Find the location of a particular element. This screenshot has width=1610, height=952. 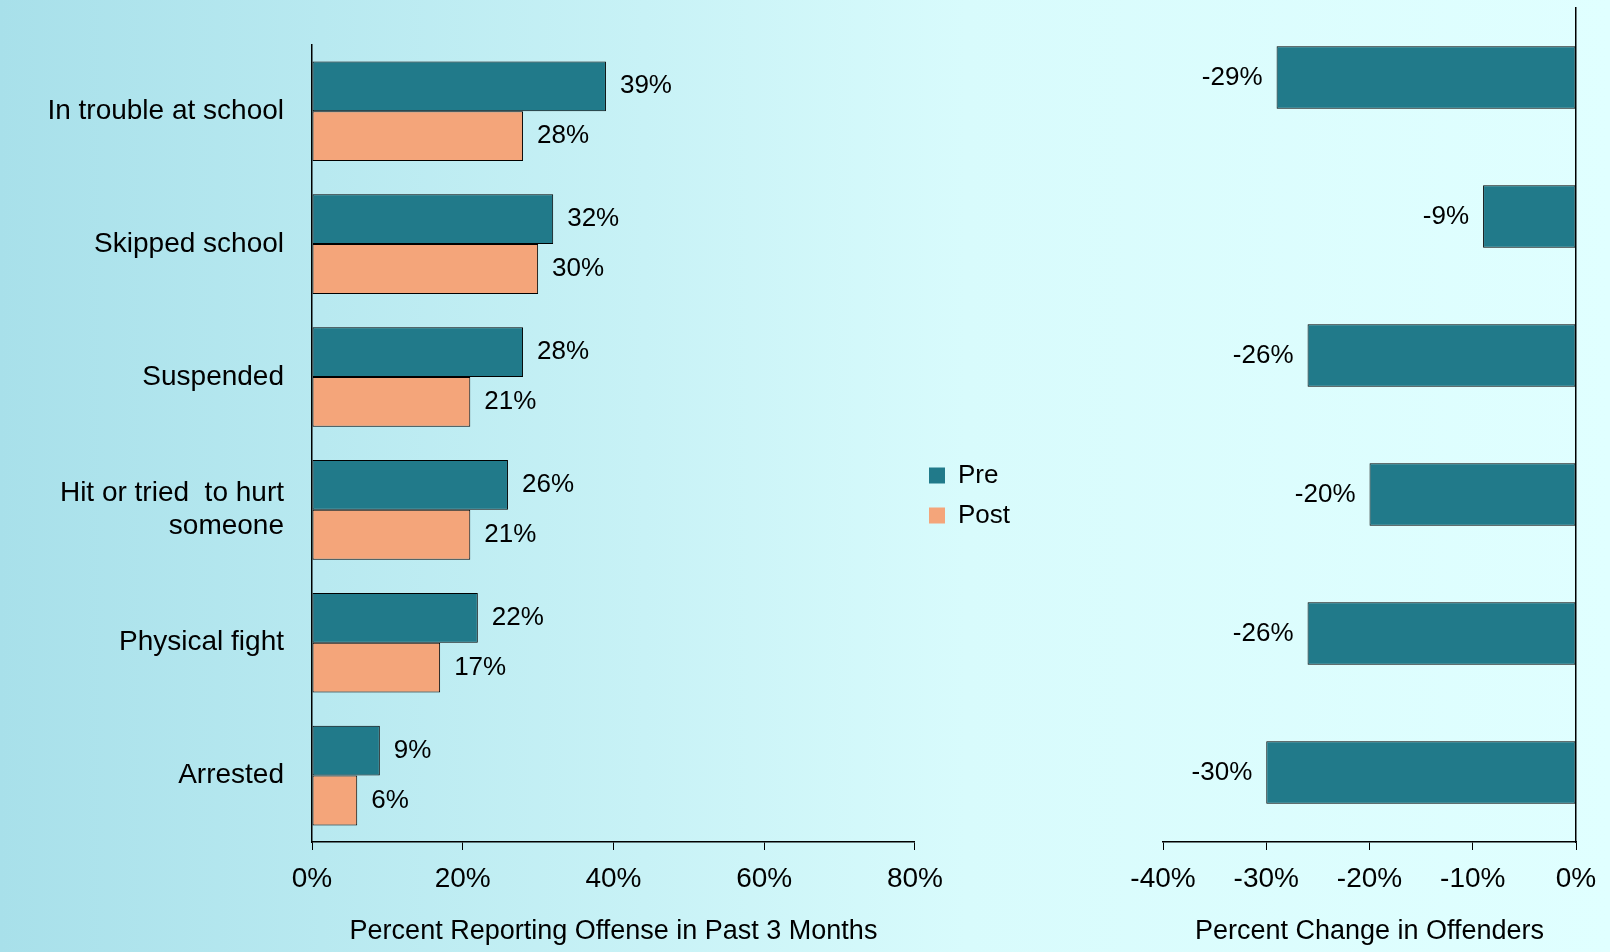

y-tick-label: In trouble at school is located at coordinates (165, 109).